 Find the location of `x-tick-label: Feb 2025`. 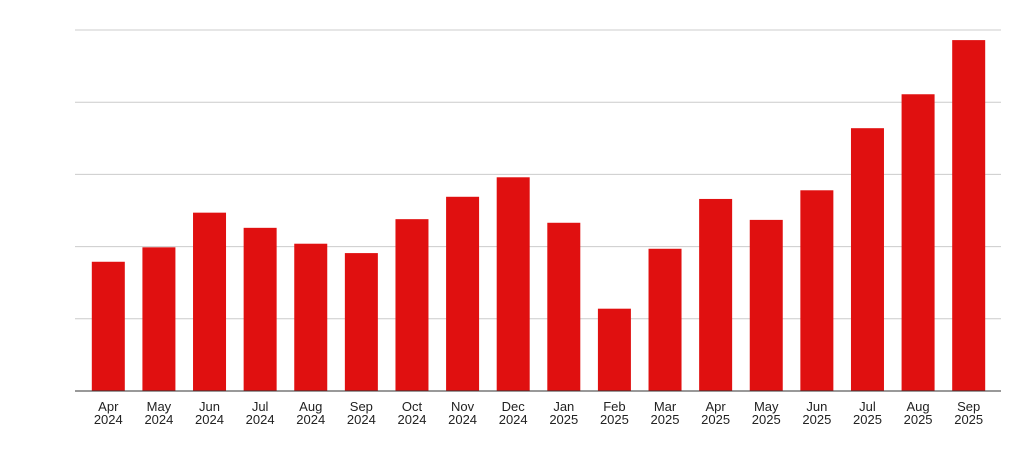

x-tick-label: Feb 2025 is located at coordinates (614, 413).